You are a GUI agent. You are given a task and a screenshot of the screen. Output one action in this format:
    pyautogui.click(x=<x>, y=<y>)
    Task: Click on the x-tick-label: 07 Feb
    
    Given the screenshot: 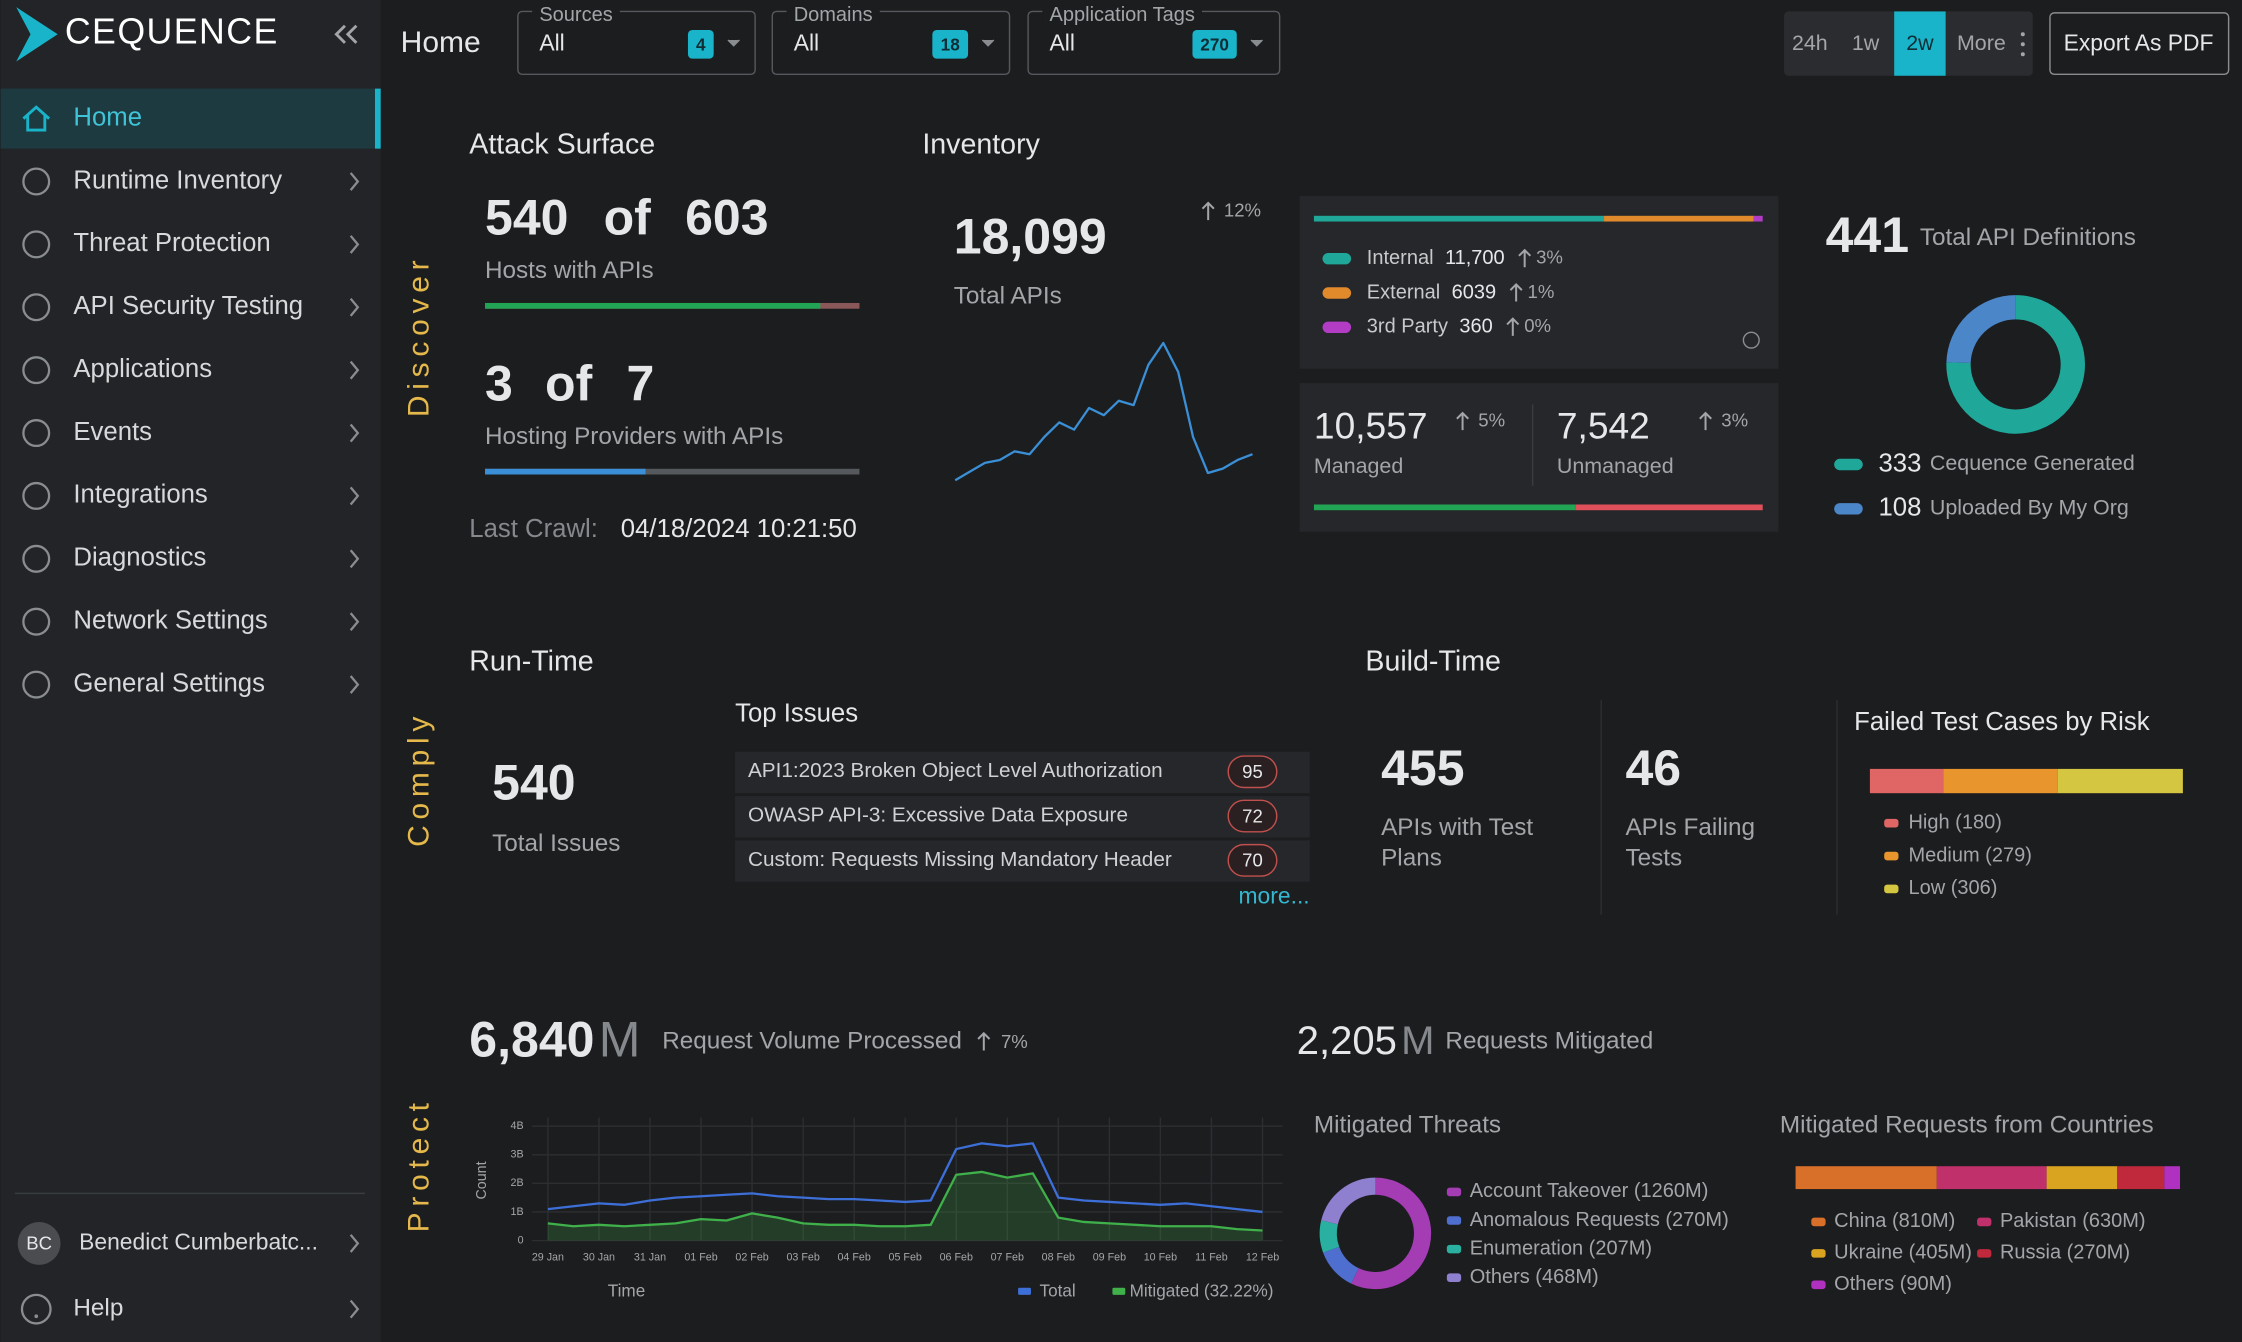 What is the action you would take?
    pyautogui.click(x=1007, y=1258)
    